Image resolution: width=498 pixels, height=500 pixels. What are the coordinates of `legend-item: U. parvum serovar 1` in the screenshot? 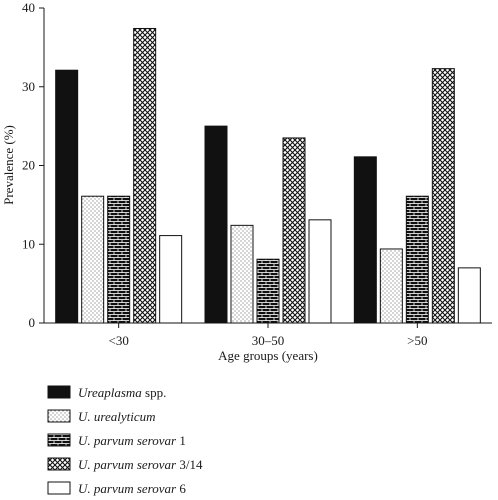 It's located at (116, 440).